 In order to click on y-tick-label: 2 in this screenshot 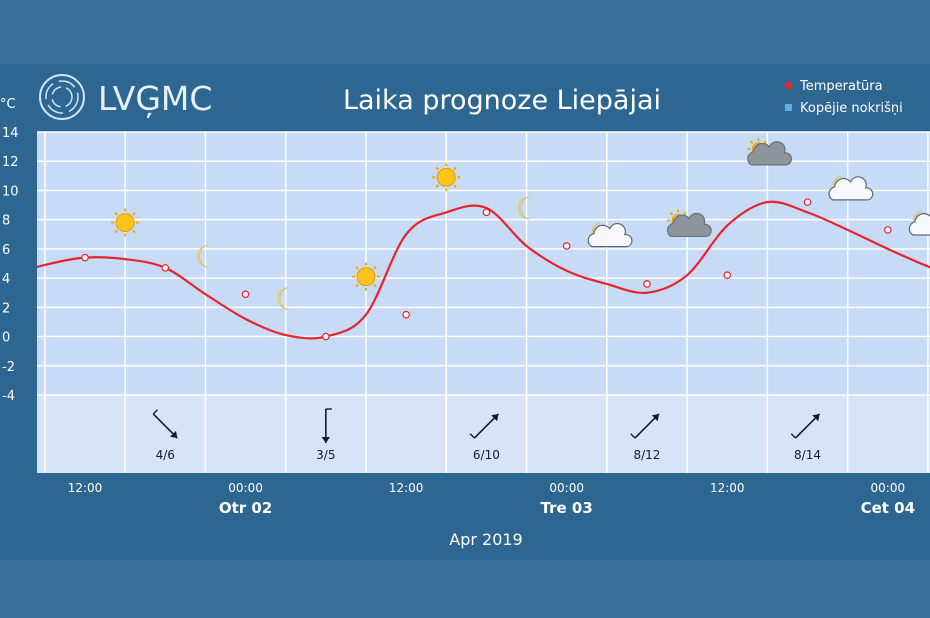, I will do `click(6, 308)`.